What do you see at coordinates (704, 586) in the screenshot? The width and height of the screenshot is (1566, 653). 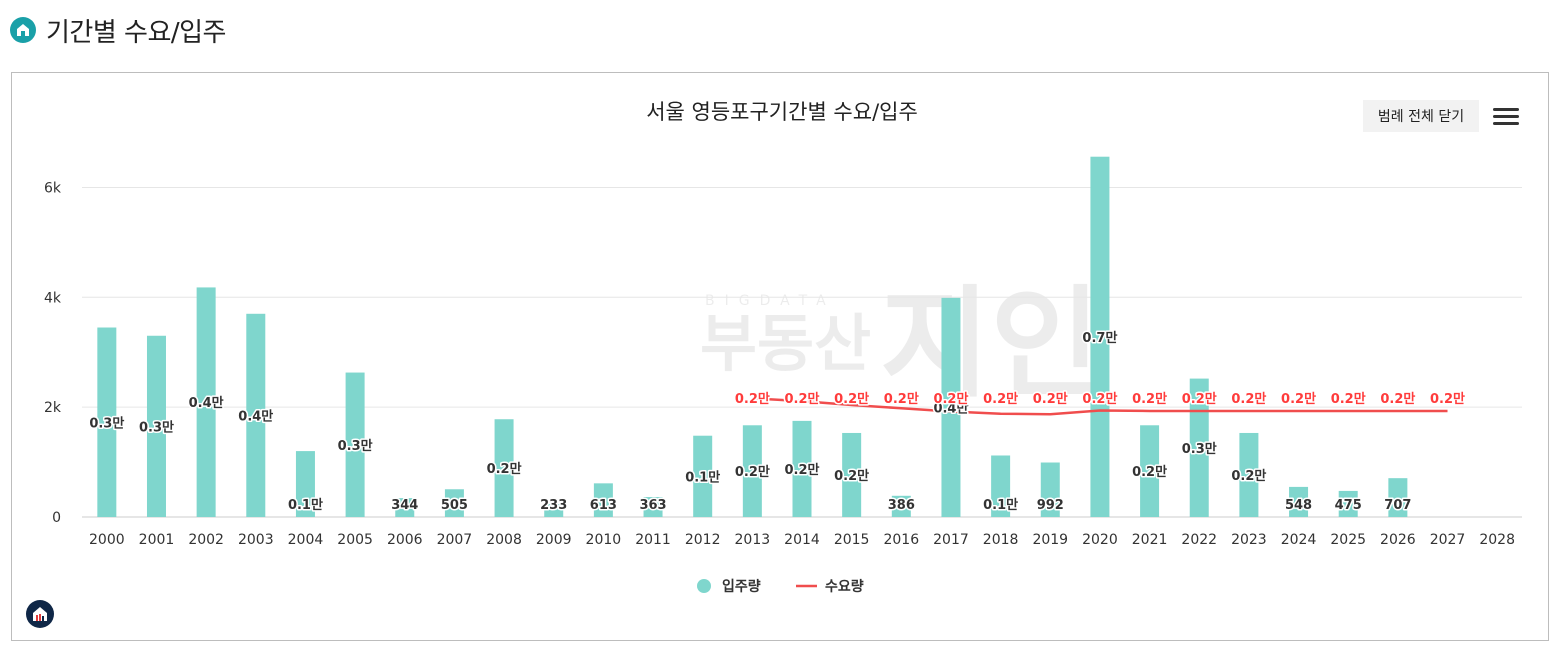 I see `legend-bar-swatch` at bounding box center [704, 586].